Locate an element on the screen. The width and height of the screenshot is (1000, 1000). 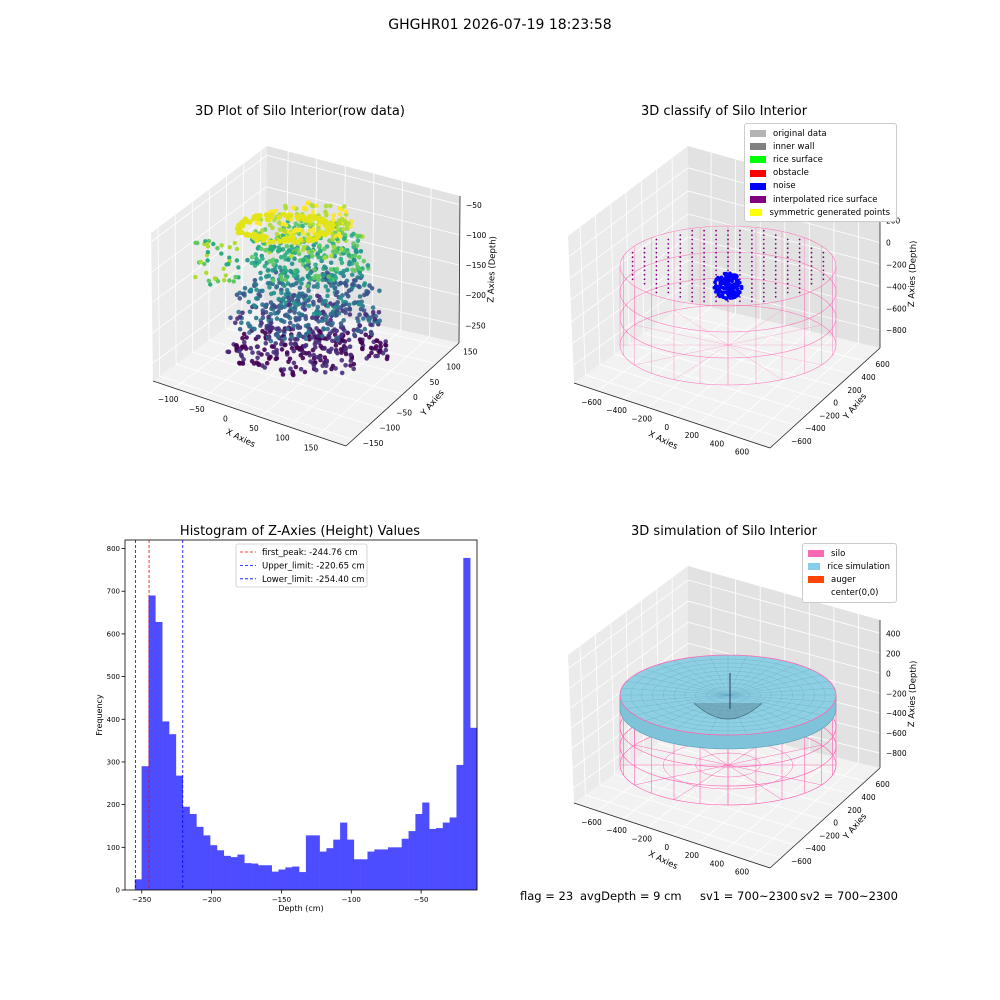
grid-line-y is located at coordinates (255, 334).